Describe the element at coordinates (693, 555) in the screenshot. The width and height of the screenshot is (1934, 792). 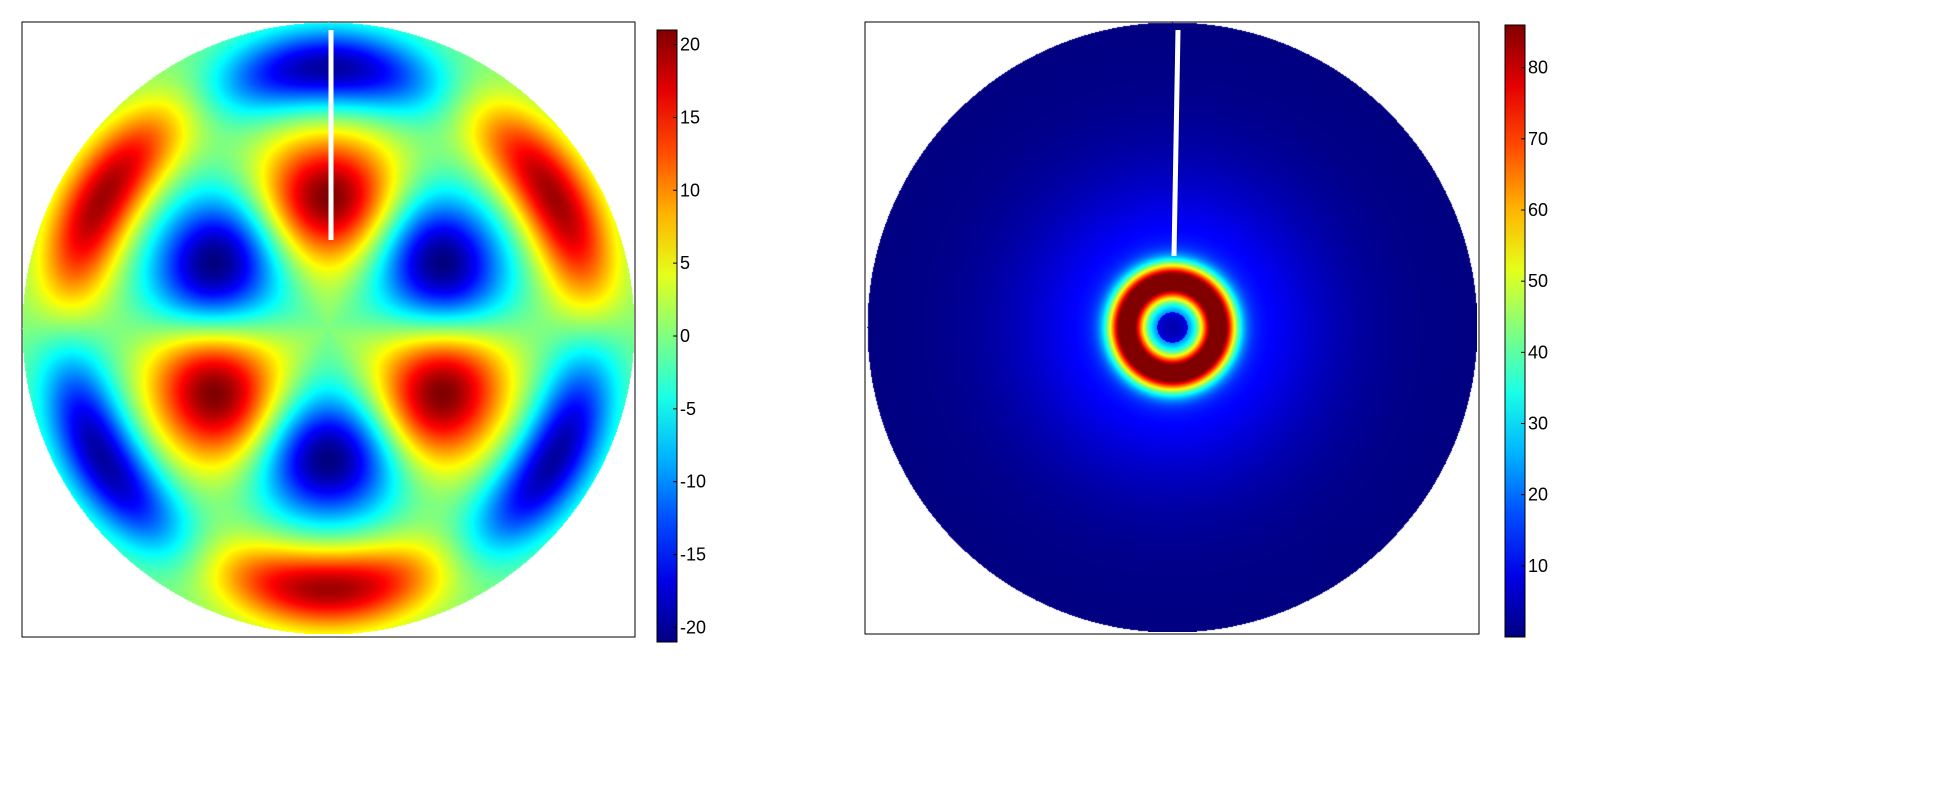
I see `colorbar-tick-label: -15` at that location.